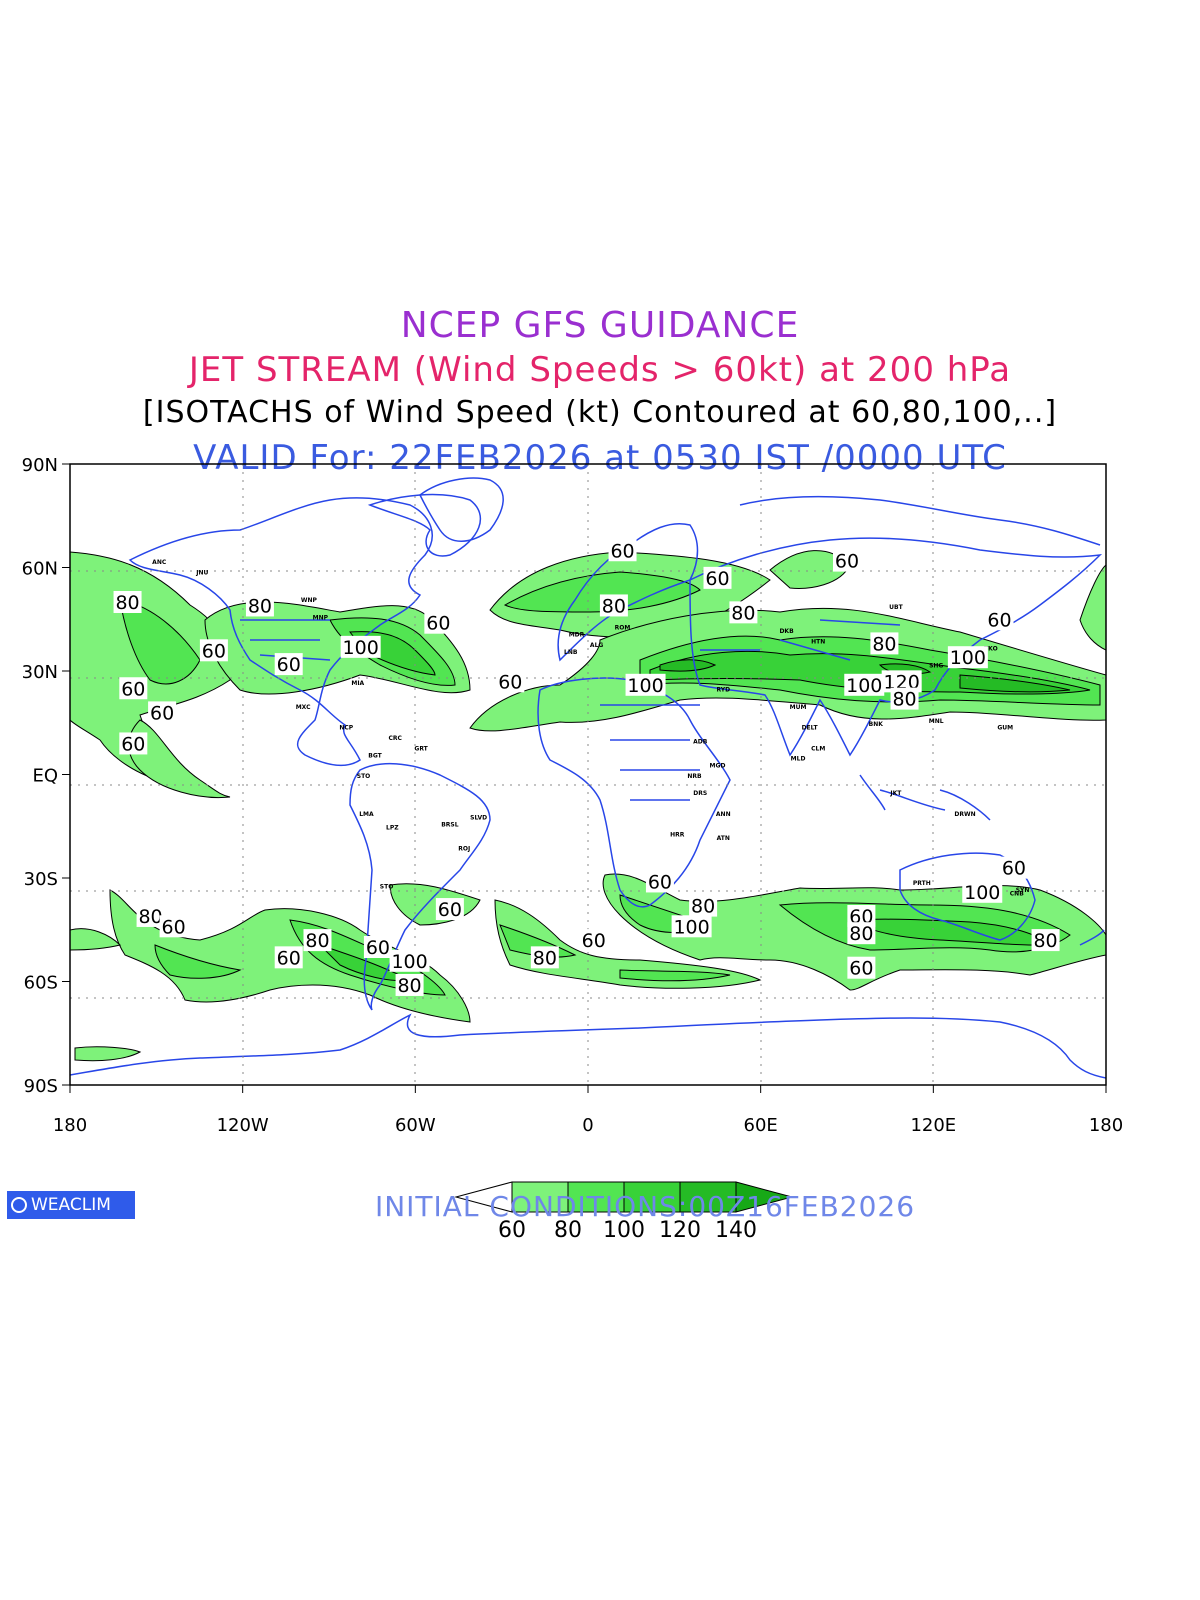  I want to click on logo-ring-icon, so click(19, 1205).